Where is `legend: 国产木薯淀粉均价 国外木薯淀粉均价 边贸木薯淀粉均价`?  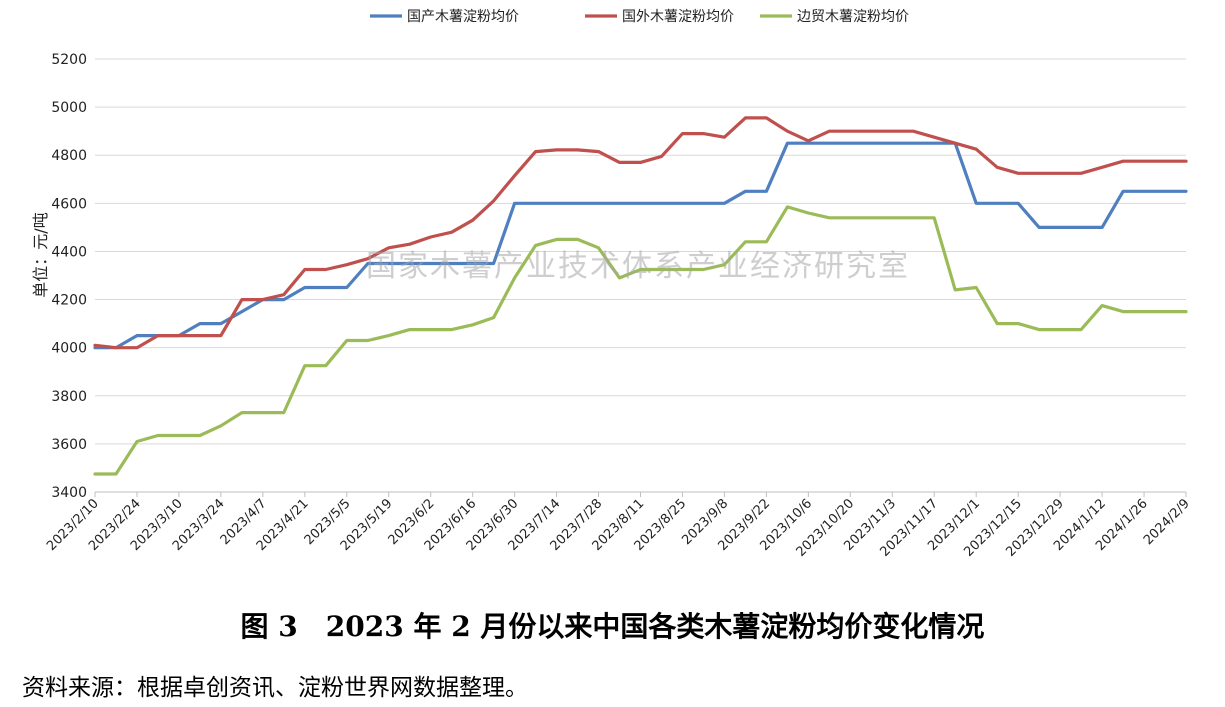 legend: 国产木薯淀粉均价 国外木薯淀粉均价 边贸木薯淀粉均价 is located at coordinates (639, 17).